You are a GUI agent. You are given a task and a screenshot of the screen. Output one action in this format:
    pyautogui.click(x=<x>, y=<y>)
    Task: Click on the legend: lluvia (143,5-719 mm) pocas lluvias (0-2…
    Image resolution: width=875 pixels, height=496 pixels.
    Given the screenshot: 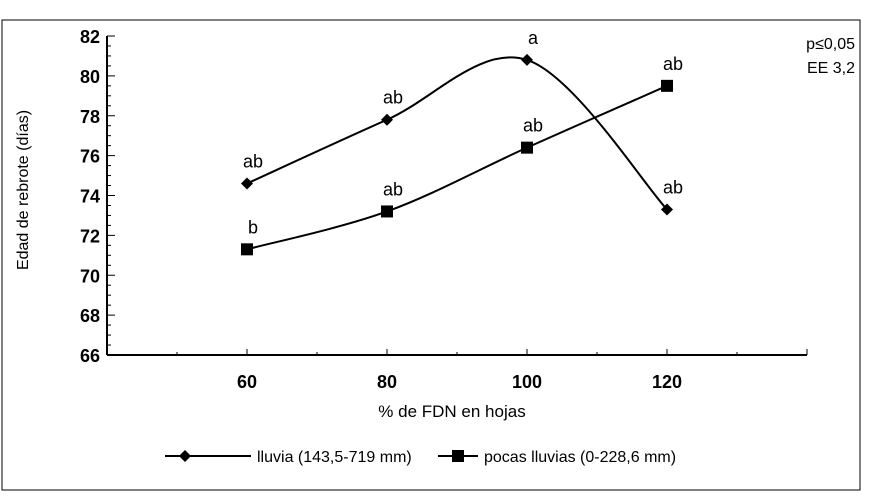 What is the action you would take?
    pyautogui.click(x=420, y=457)
    